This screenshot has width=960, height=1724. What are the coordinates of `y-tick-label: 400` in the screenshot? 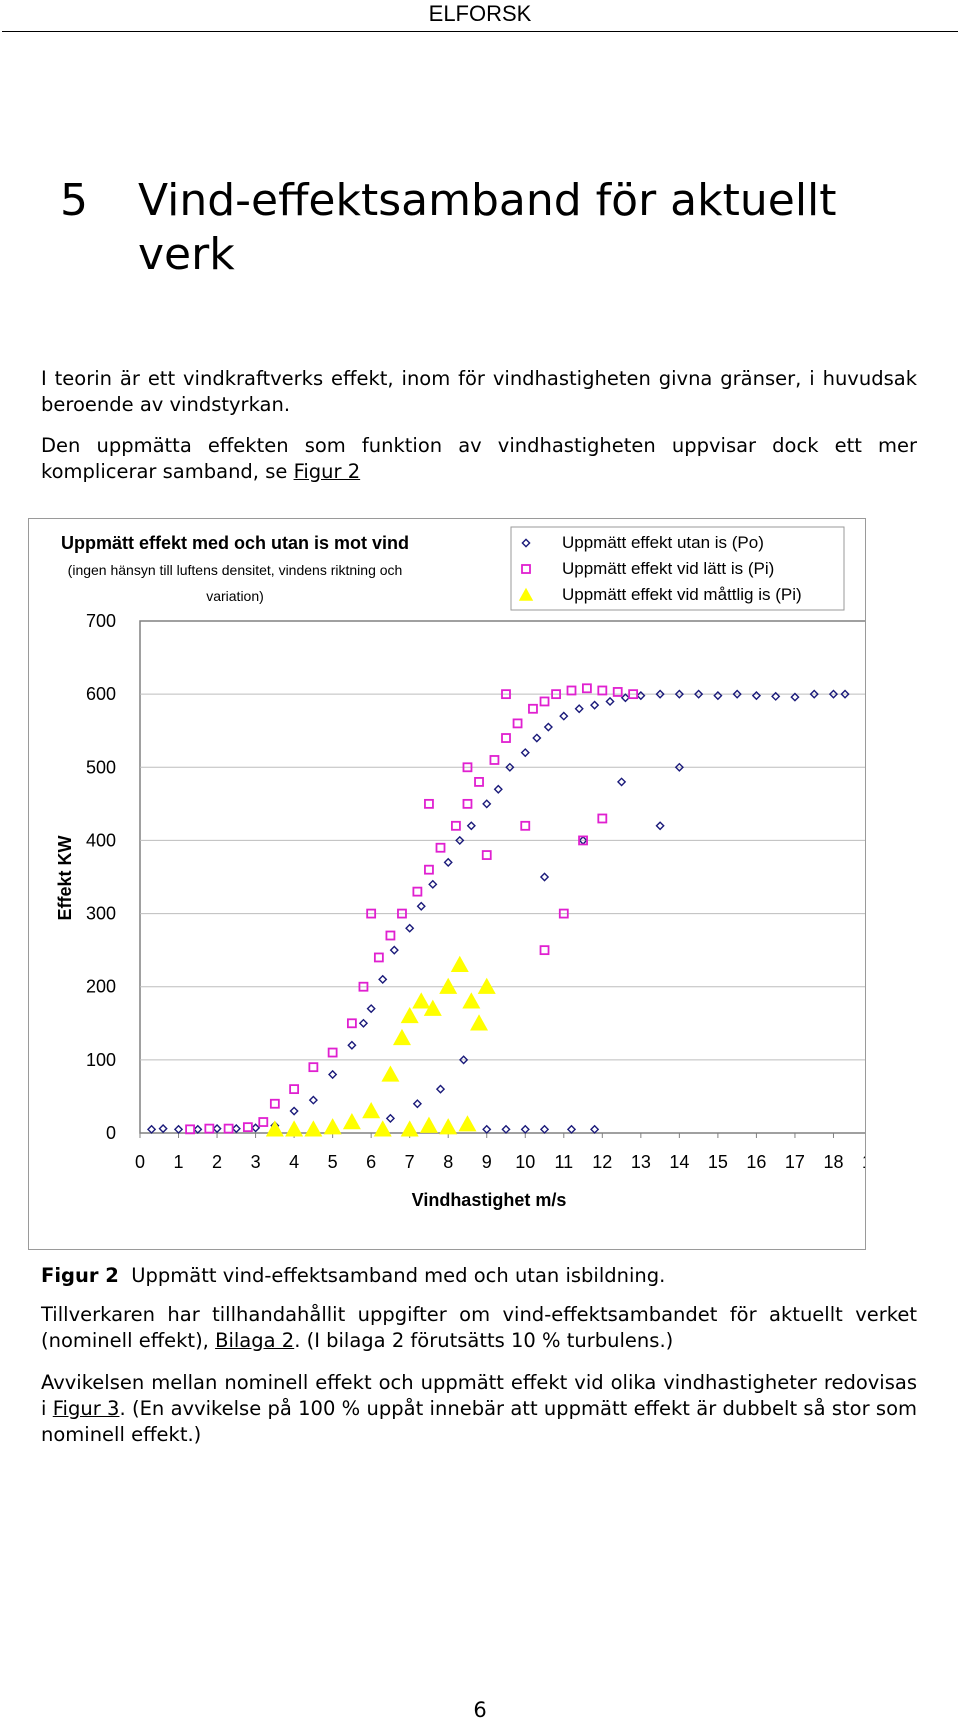 It's located at (101, 840).